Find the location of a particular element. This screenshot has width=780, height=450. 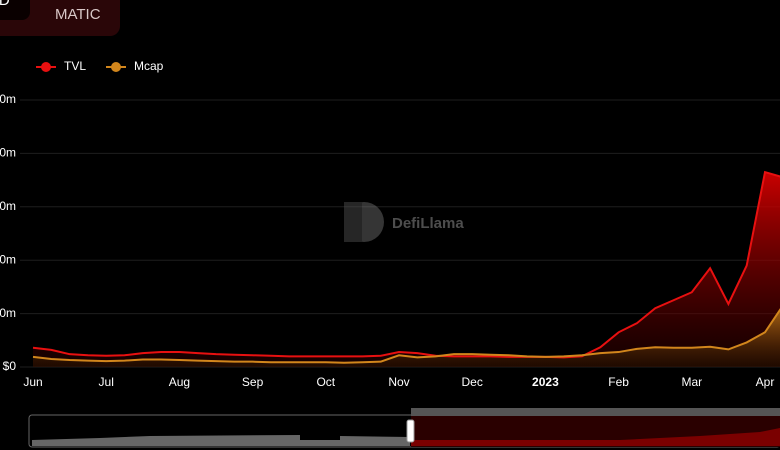

x-tick-label: Apr is located at coordinates (765, 382).